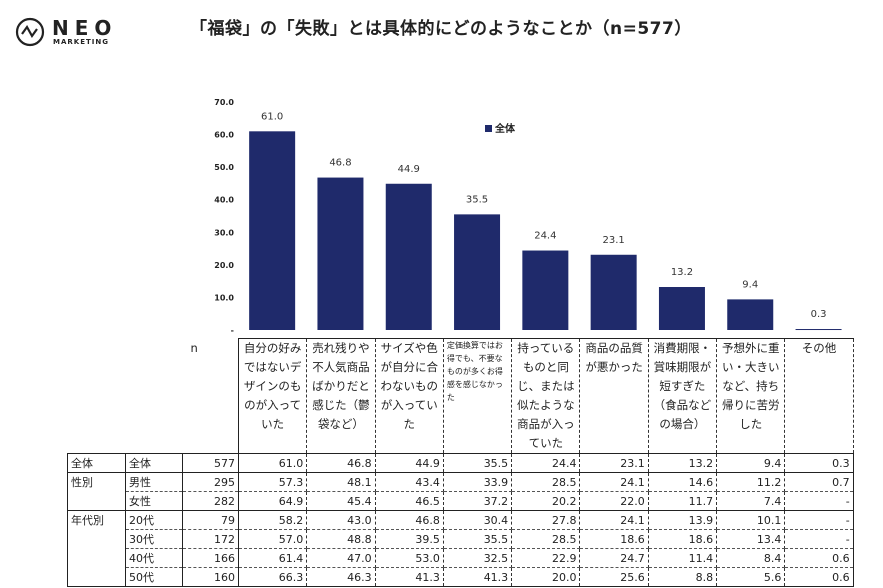  Describe the element at coordinates (751, 482) in the screenshot. I see `cell-value: 11.2` at that location.